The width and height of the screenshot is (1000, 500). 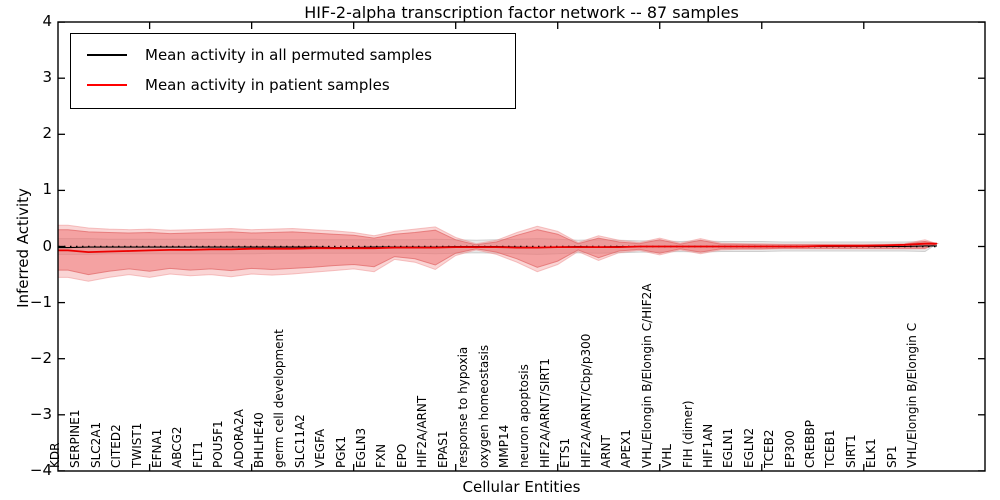 What do you see at coordinates (218, 444) in the screenshot?
I see `x-tick-label: POU5F1` at bounding box center [218, 444].